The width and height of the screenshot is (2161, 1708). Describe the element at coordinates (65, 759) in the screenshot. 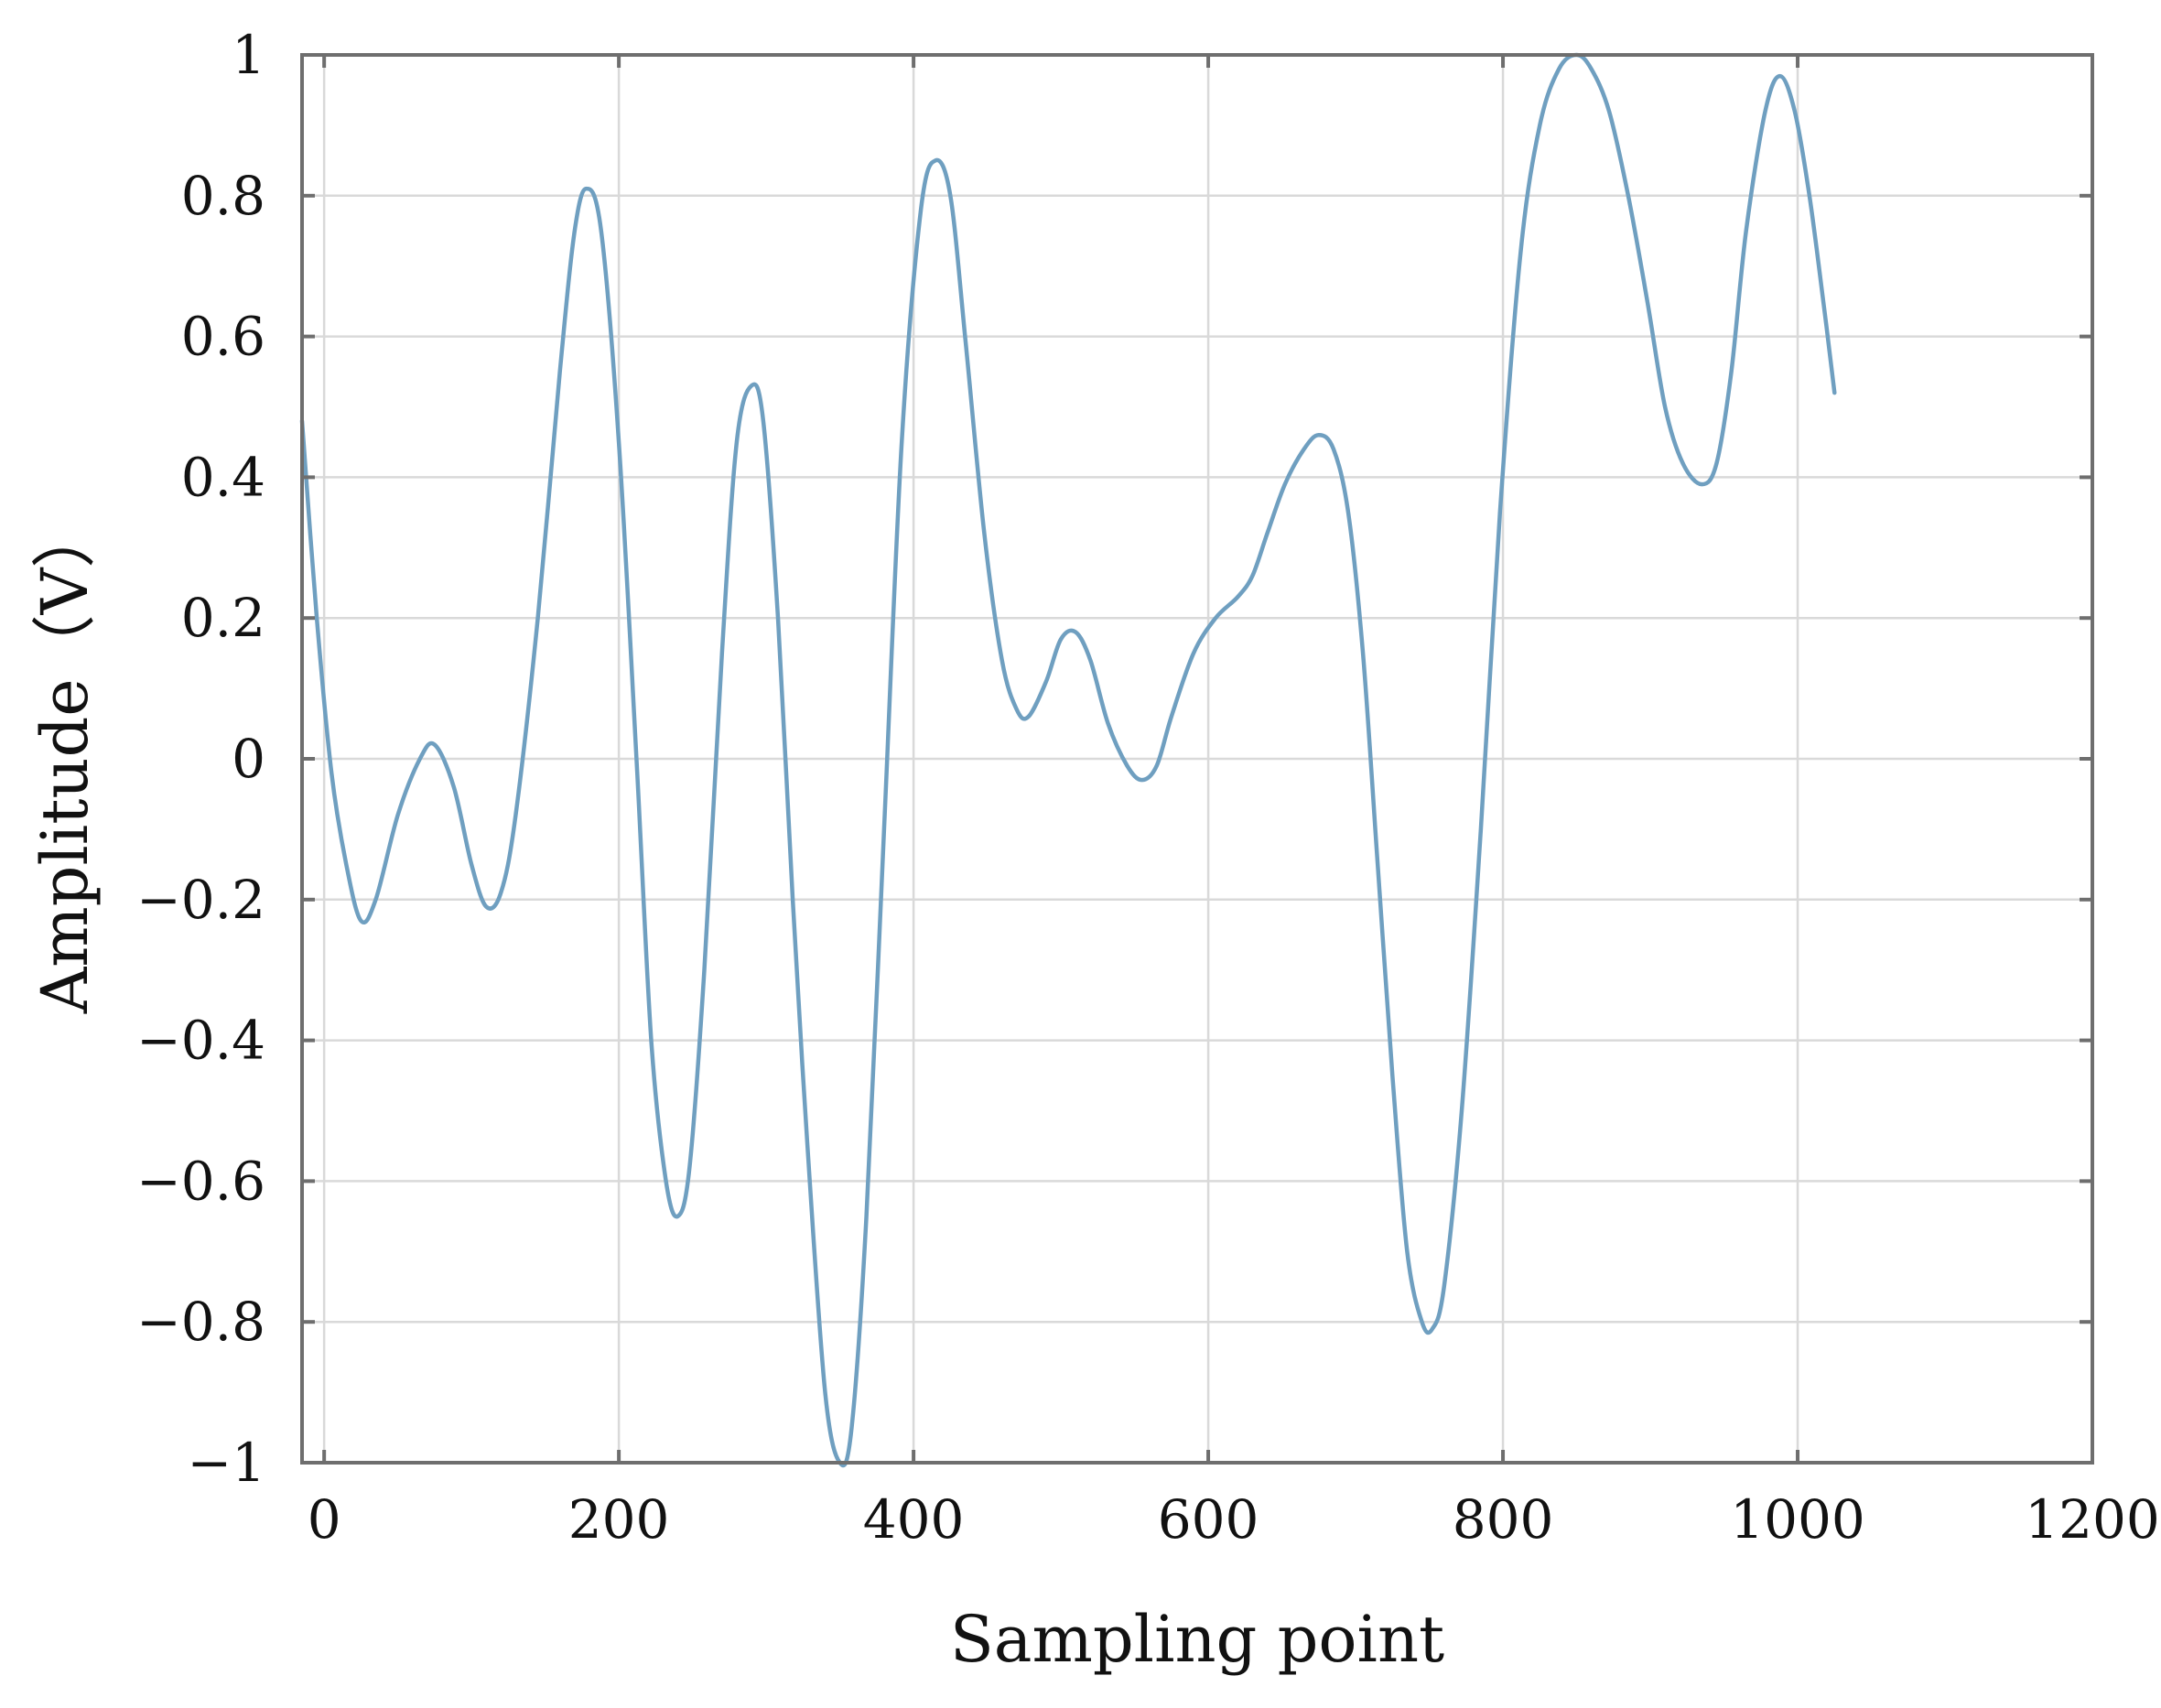

I see `y-axis-title: Amplitude（V）` at that location.